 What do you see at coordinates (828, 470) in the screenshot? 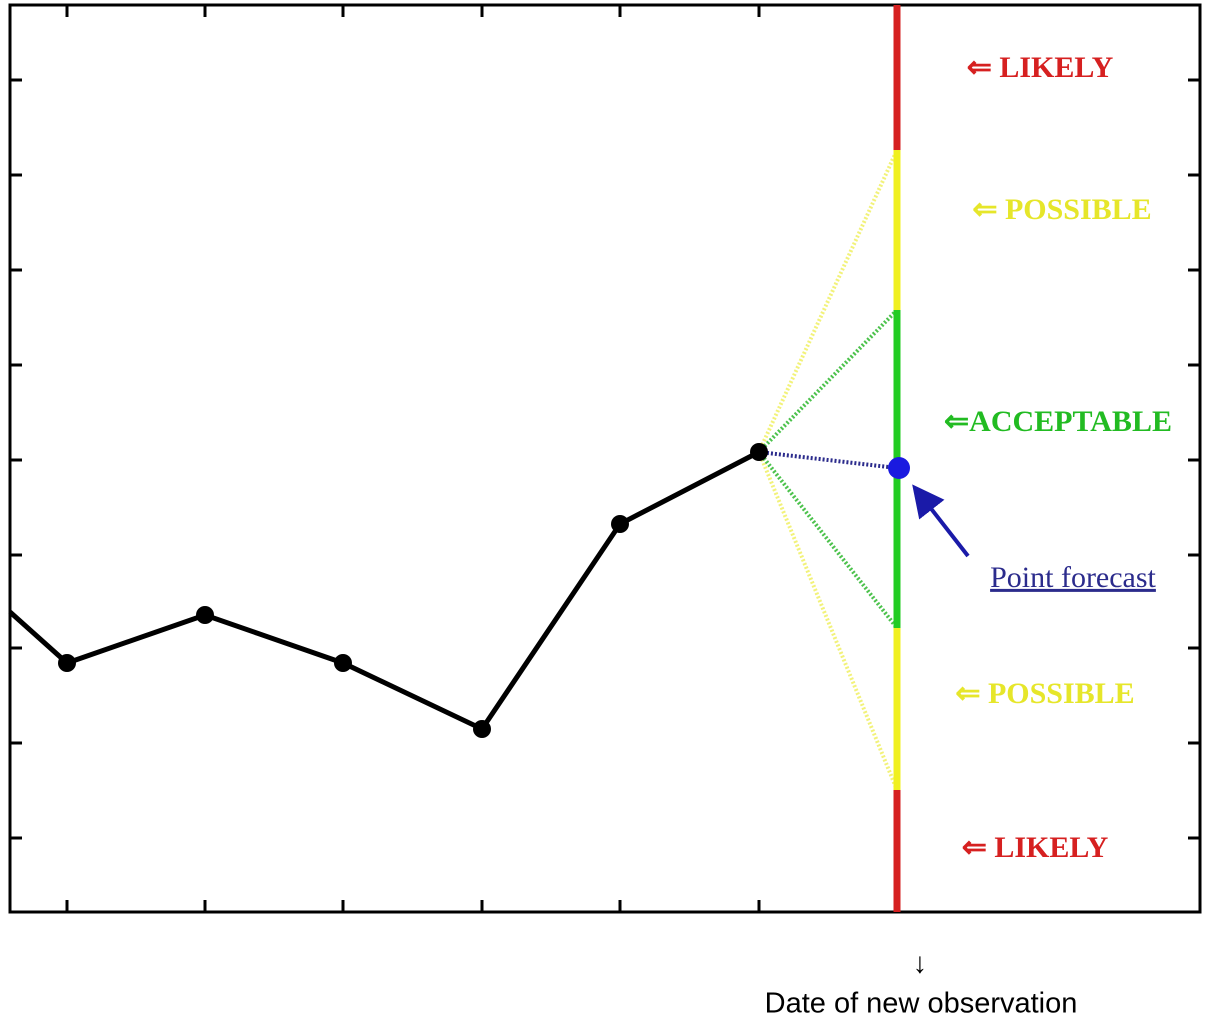
I see `fan-lines` at bounding box center [828, 470].